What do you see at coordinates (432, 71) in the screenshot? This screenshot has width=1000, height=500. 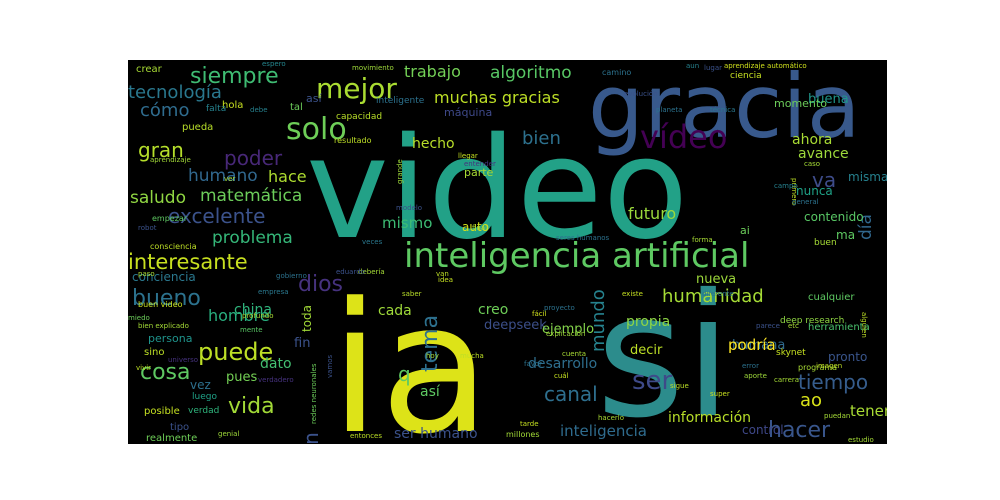 I see `word: trabajo` at bounding box center [432, 71].